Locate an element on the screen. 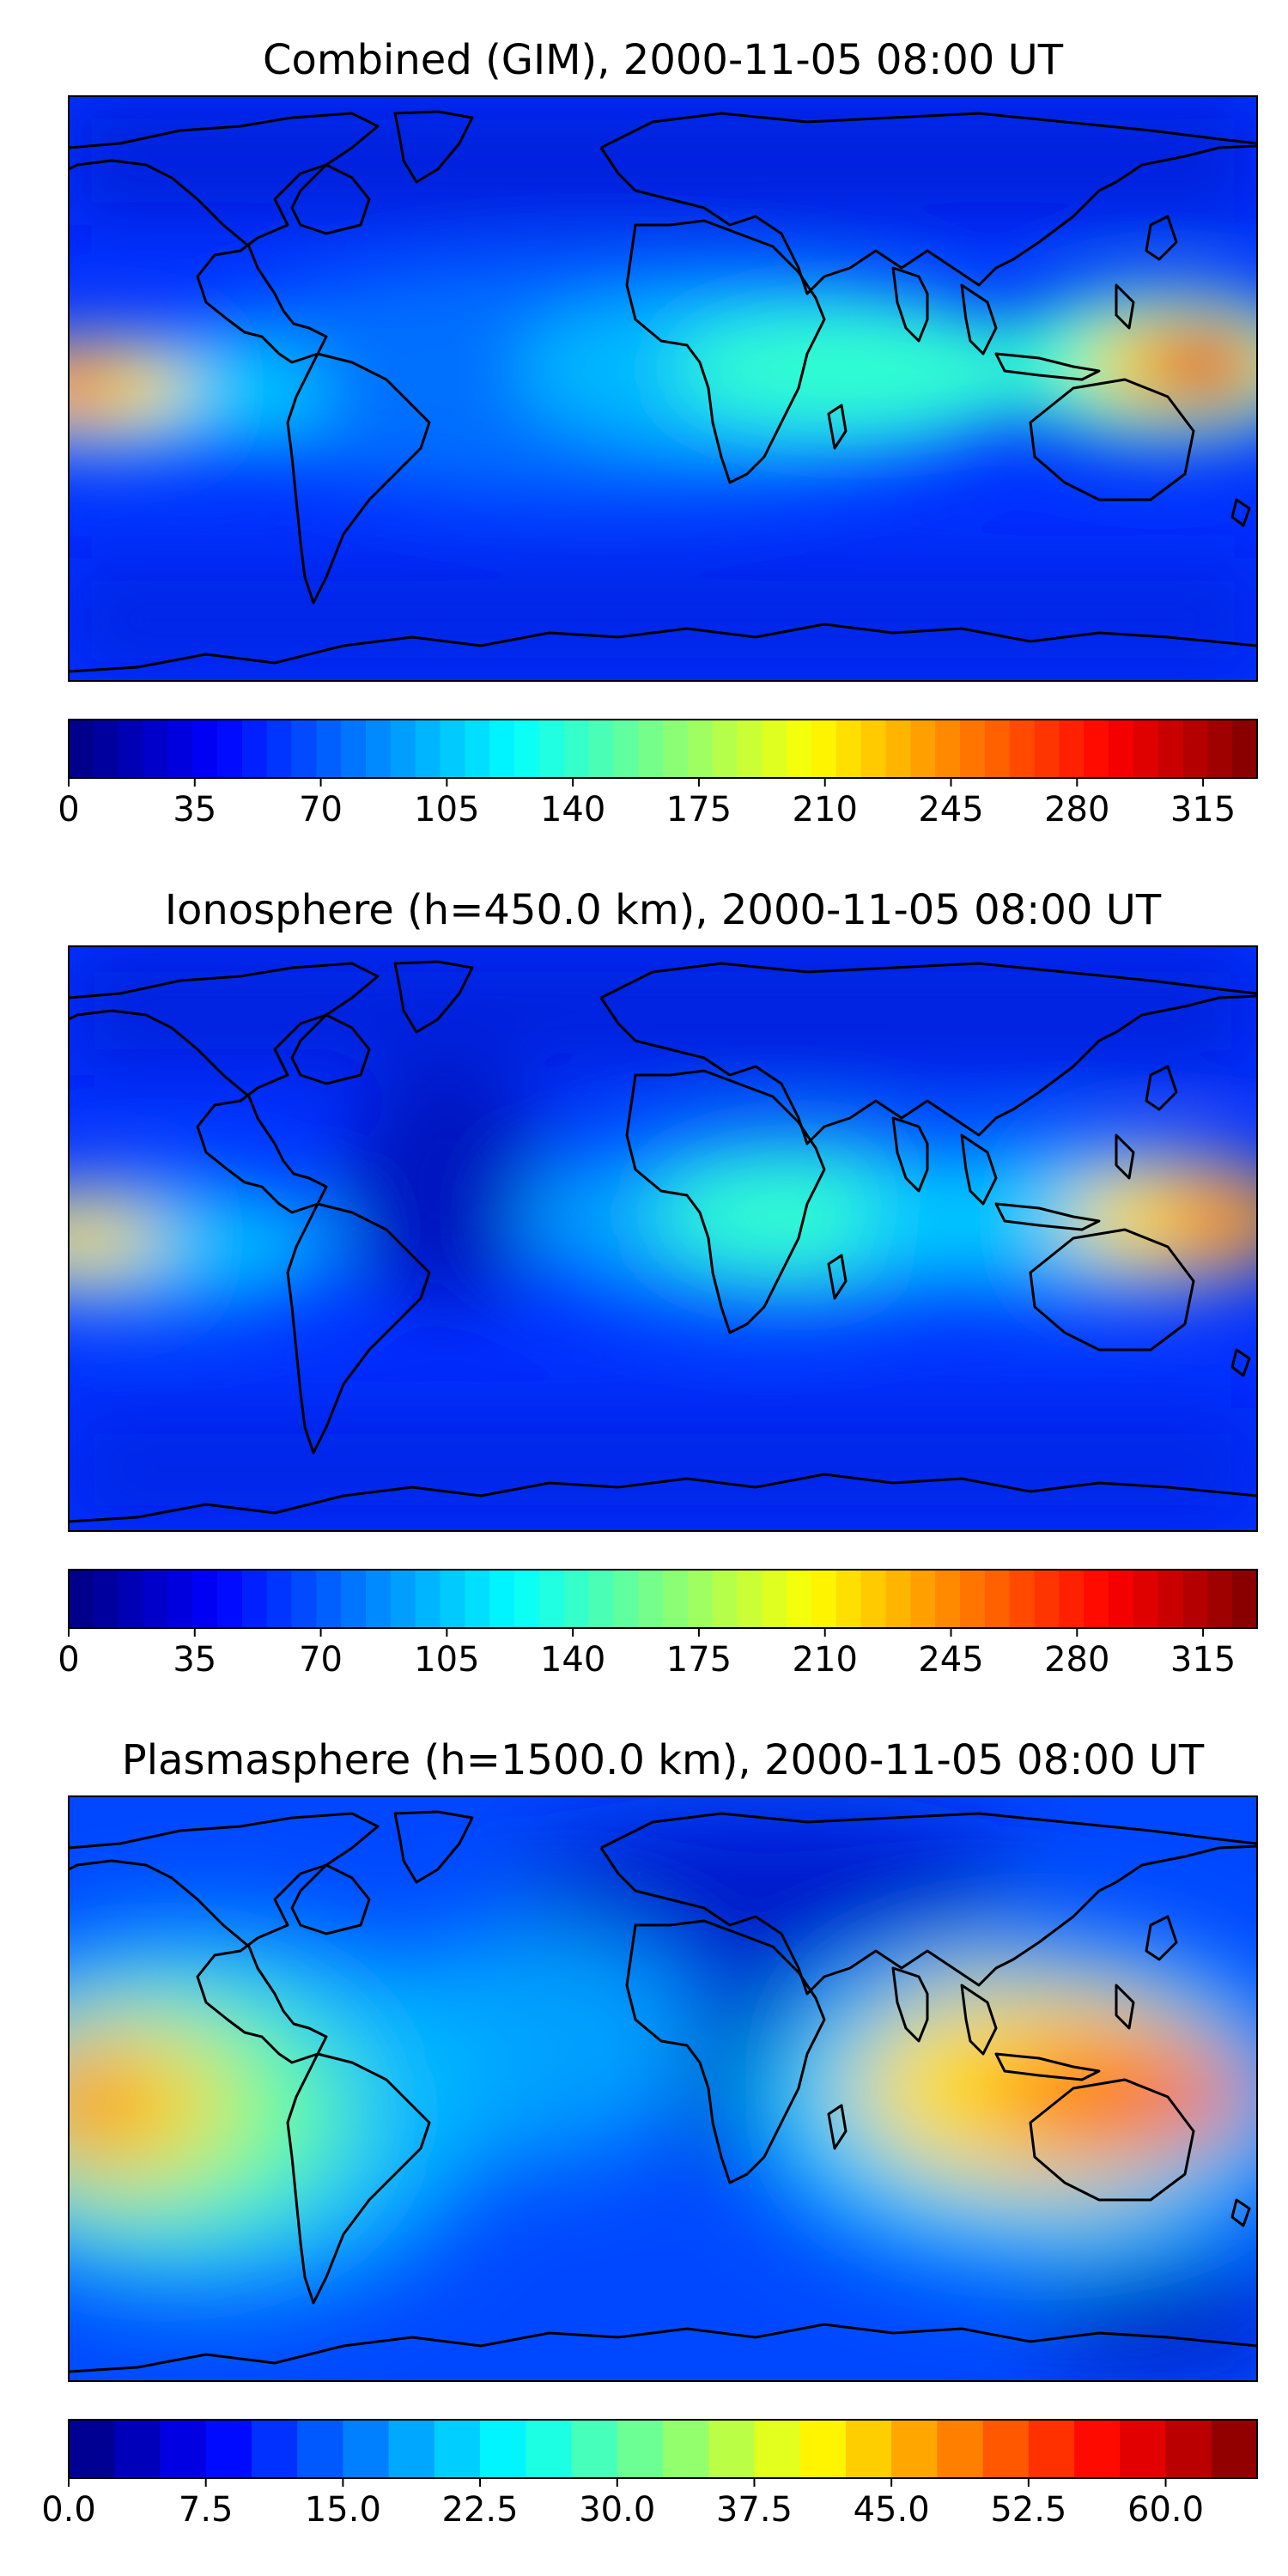 This screenshot has height=2576, width=1288. colorbar-tick-label: 245 is located at coordinates (951, 1660).